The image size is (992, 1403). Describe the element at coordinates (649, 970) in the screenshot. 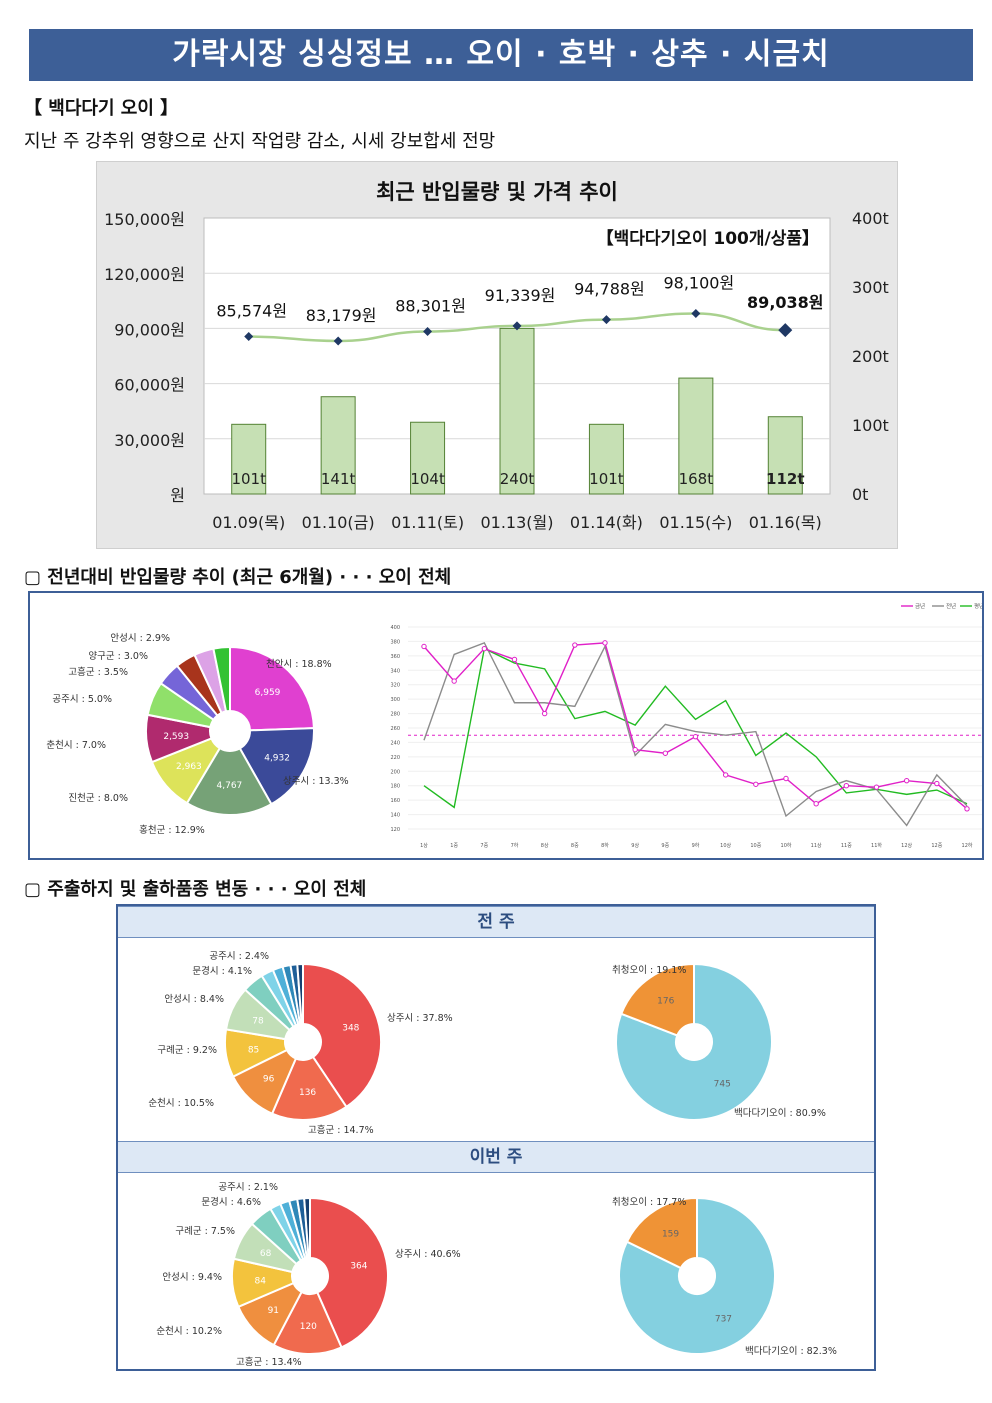

I see `pie-category-label: 취청오이 : 19.1%` at that location.